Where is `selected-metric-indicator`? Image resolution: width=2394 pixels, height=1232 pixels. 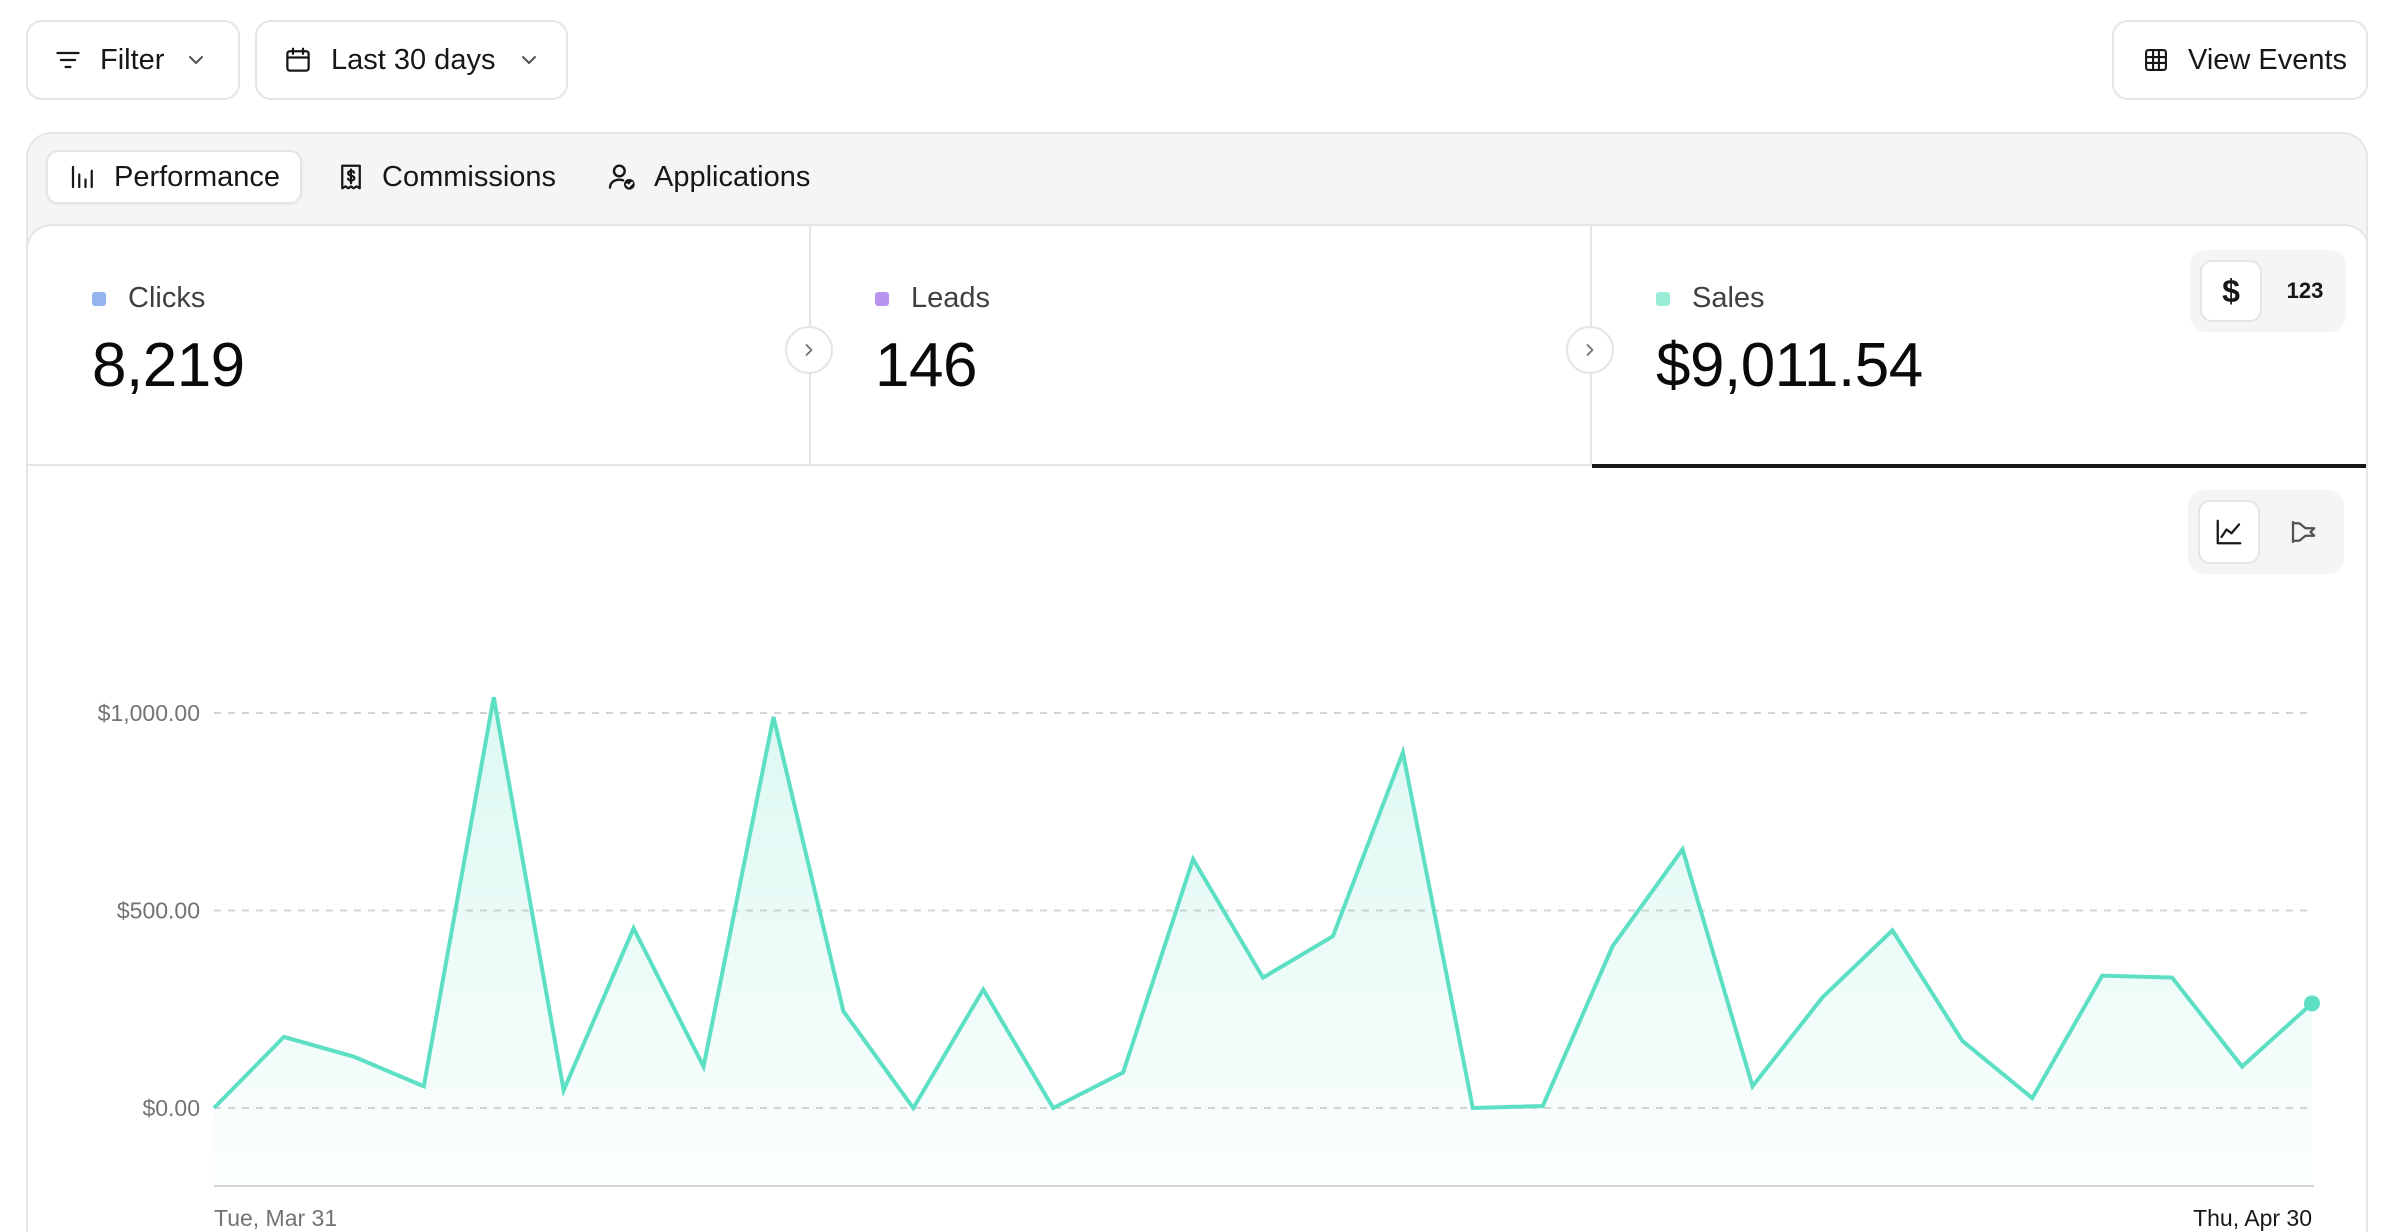
selected-metric-indicator is located at coordinates (1979, 466).